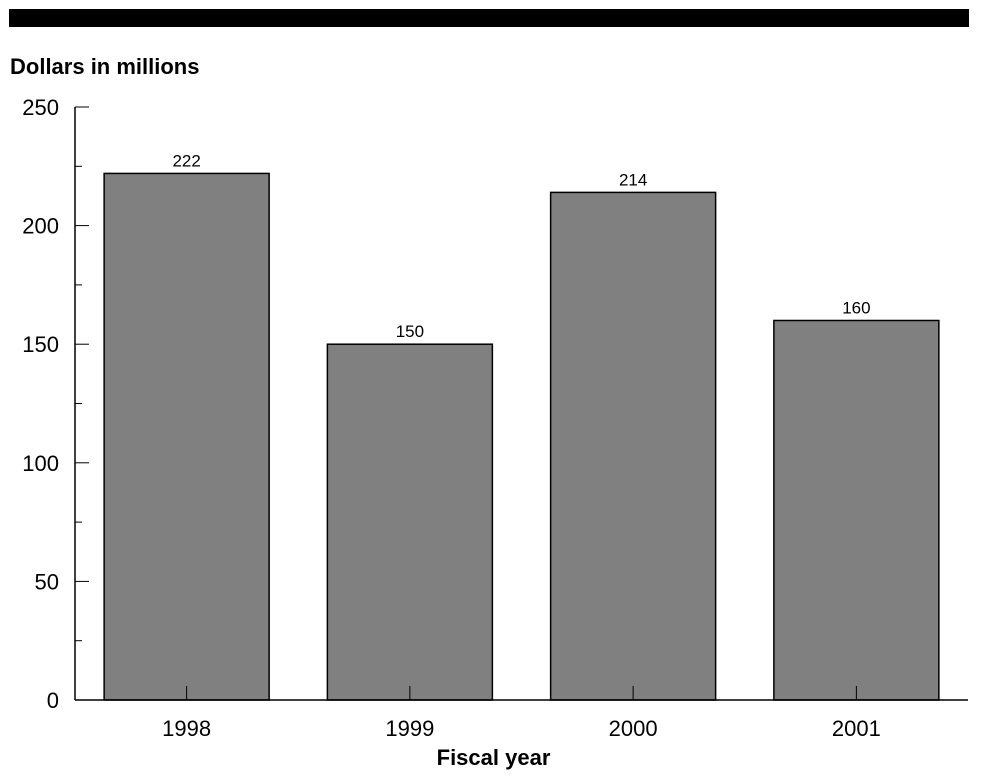 Image resolution: width=987 pixels, height=776 pixels. Describe the element at coordinates (186, 436) in the screenshot. I see `bar-1998` at that location.